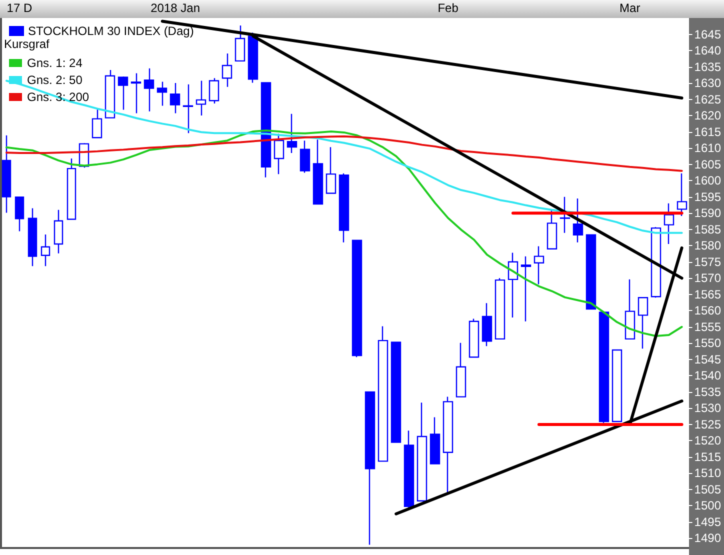 Image resolution: width=724 pixels, height=555 pixels. Describe the element at coordinates (27, 44) in the screenshot. I see `legend-title: Kursgraf` at that location.